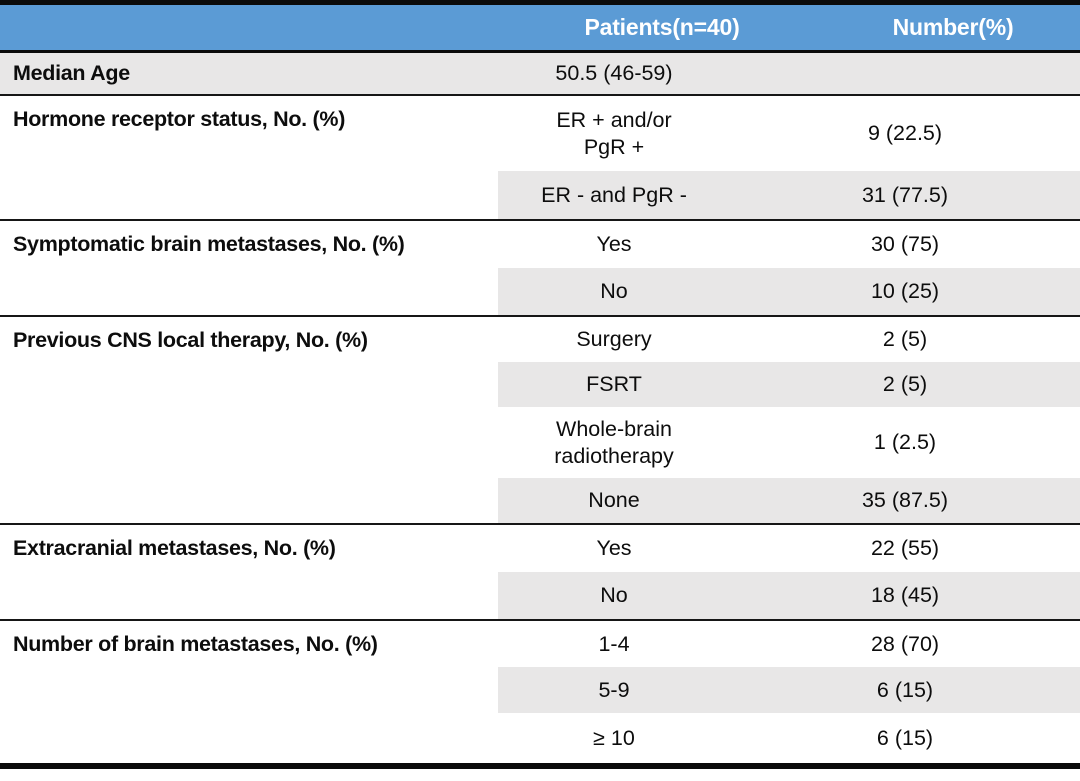 The image size is (1080, 781). Describe the element at coordinates (789, 548) in the screenshot. I see `table-row: Yes 22 (55)` at that location.